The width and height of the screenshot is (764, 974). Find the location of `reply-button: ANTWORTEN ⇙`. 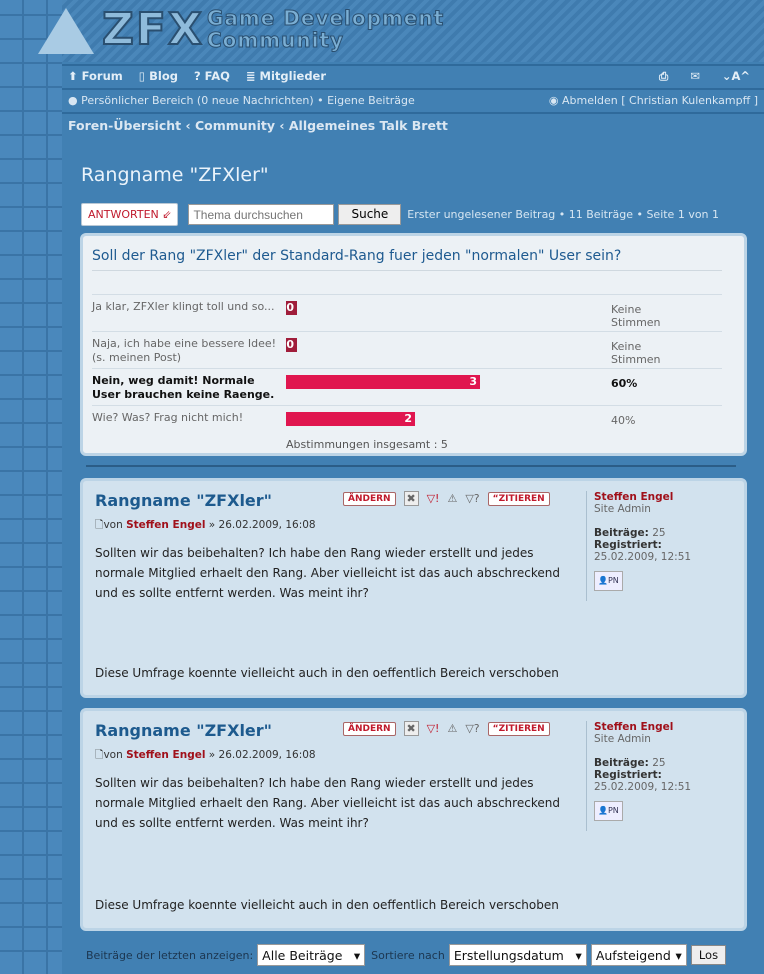

reply-button: ANTWORTEN ⇙ is located at coordinates (130, 214).